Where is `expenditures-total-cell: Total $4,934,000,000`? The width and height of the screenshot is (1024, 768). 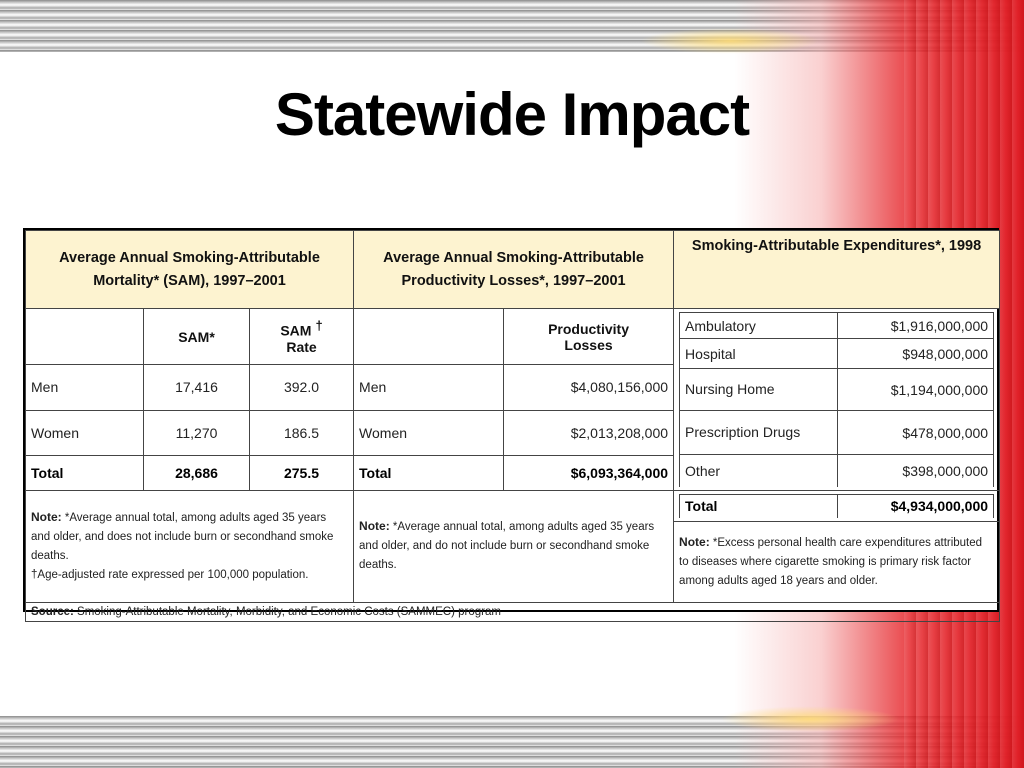
expenditures-total-cell: Total $4,934,000,000 is located at coordinates (837, 505).